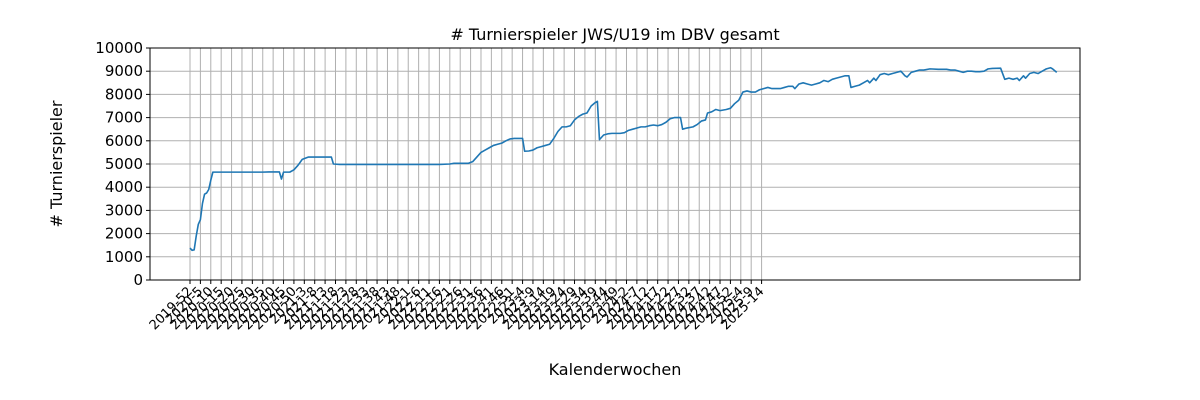  I want to click on y-tick-label: 6000, so click(124, 141).